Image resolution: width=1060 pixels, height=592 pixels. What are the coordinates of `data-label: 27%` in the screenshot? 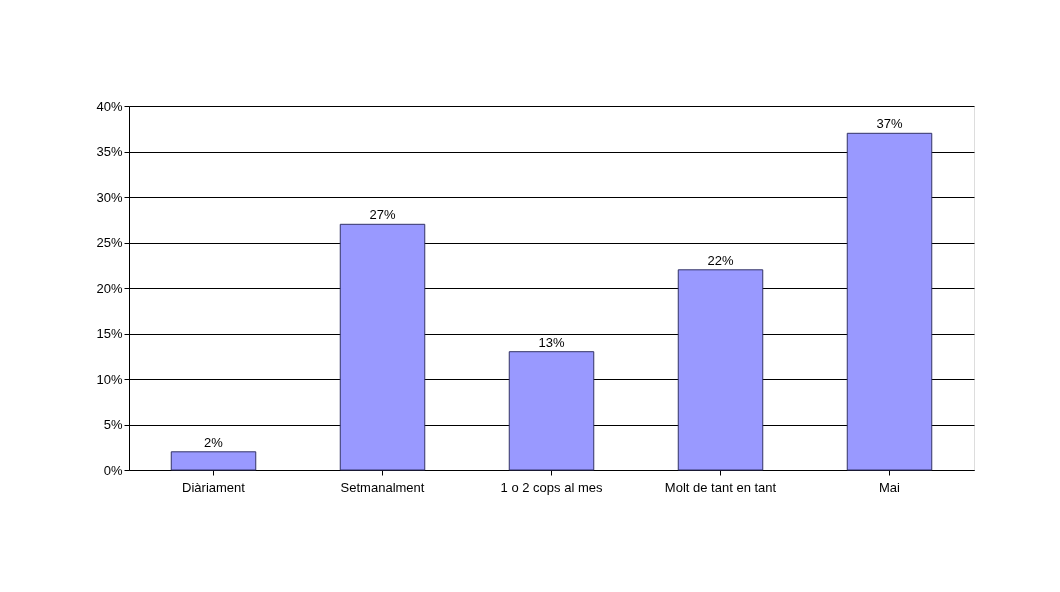 It's located at (382, 215).